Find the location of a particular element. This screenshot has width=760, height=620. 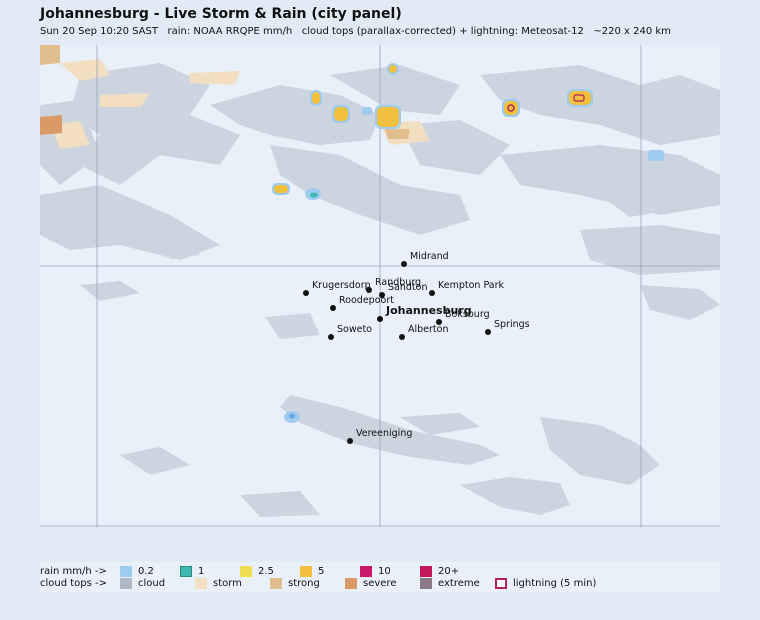

city-label: Randburg is located at coordinates (398, 282).